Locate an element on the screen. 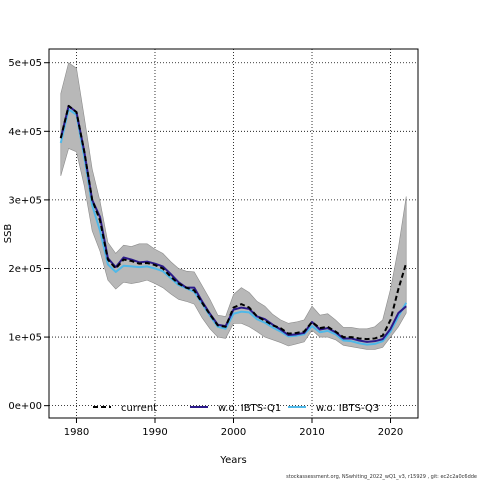 The image size is (480, 480). legend-label: current is located at coordinates (139, 408).